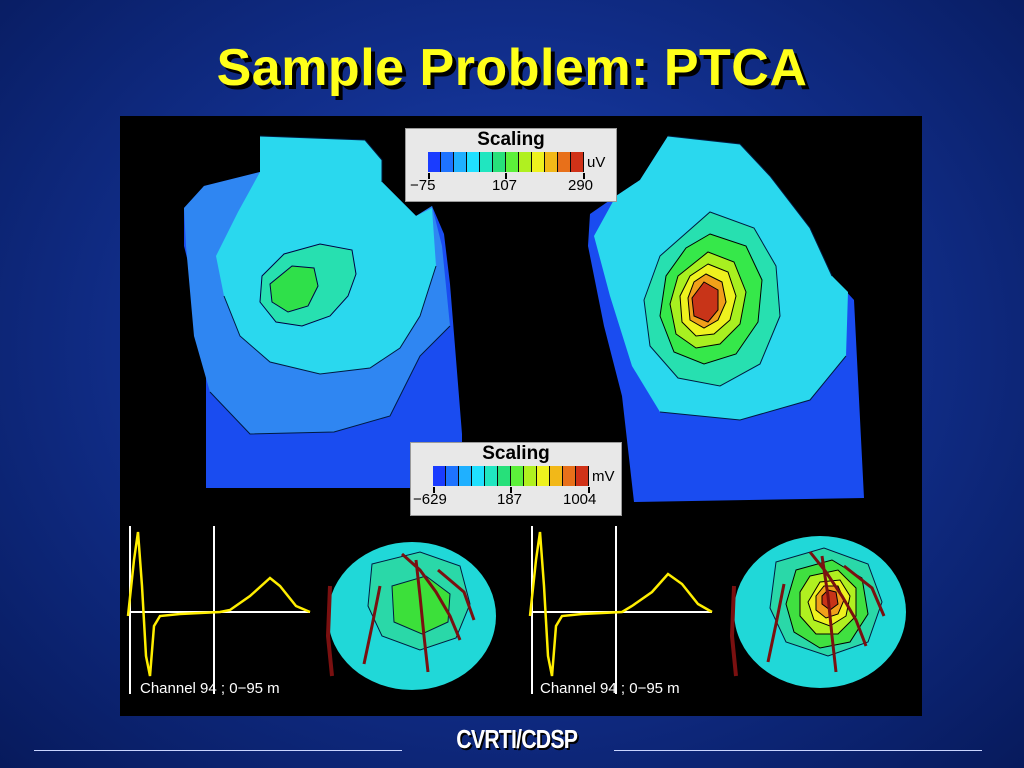  What do you see at coordinates (580, 499) in the screenshot?
I see `scale-max-label: 1004` at bounding box center [580, 499].